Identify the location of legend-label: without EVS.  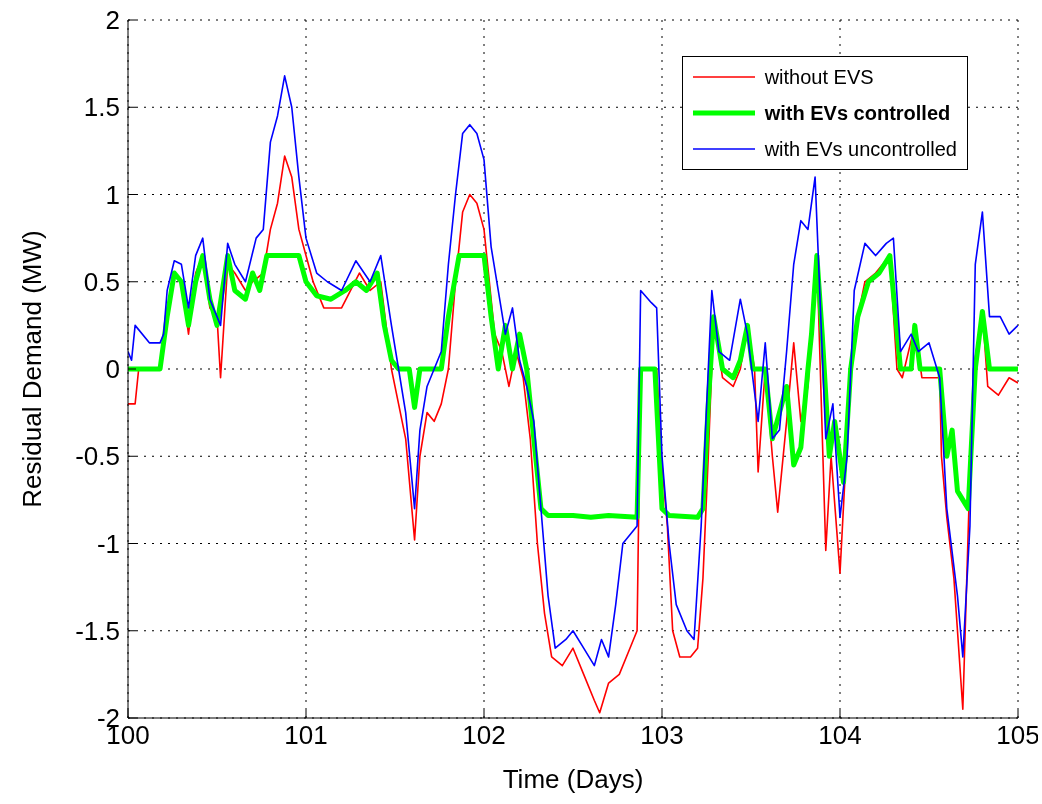
(819, 77).